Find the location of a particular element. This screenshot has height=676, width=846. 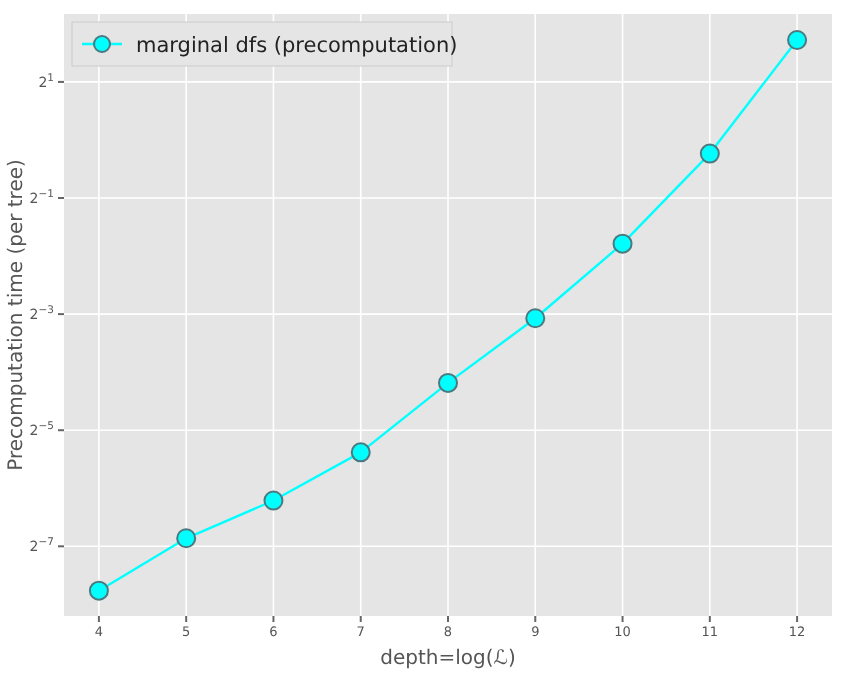

y-axis-title: Precomputation time (per tree) is located at coordinates (17, 315).